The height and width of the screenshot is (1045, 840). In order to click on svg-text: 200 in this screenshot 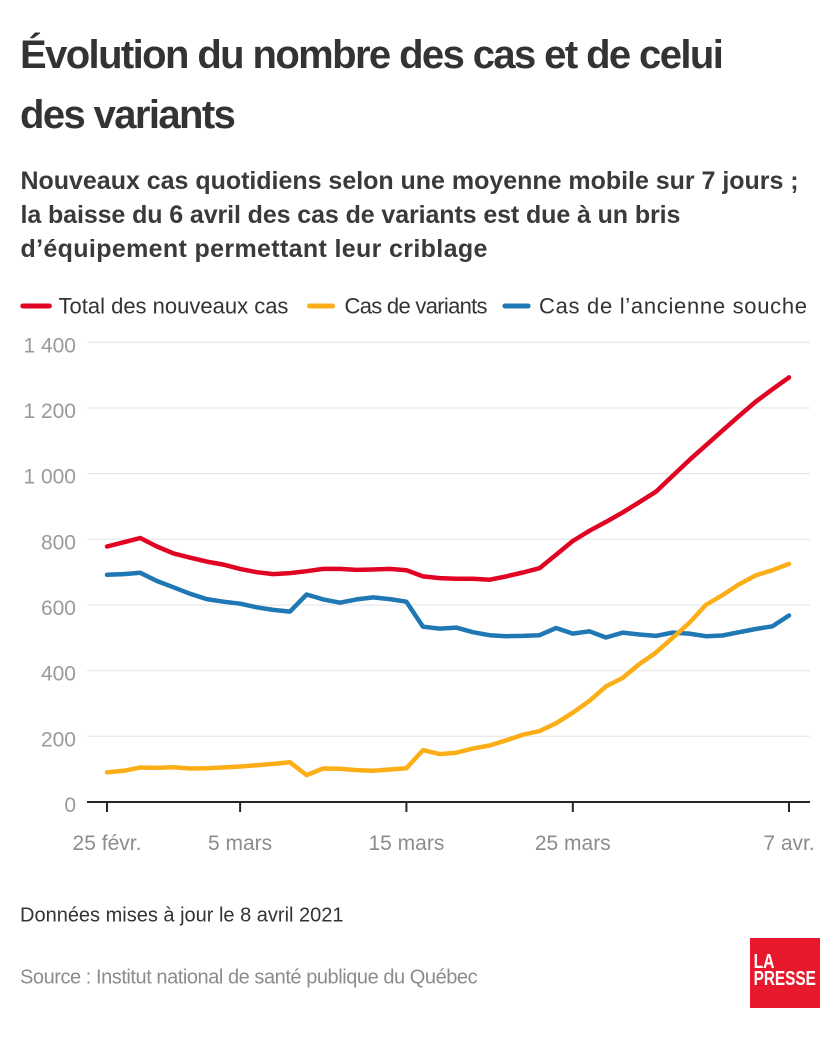, I will do `click(58, 739)`.